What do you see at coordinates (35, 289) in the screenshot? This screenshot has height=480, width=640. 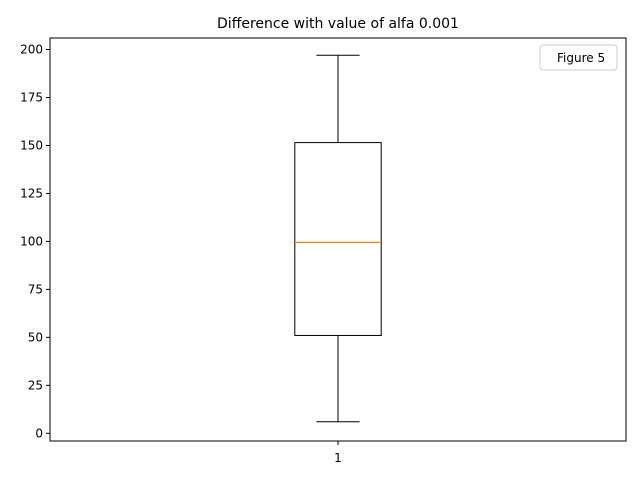 I see `y-tick-label: 75` at bounding box center [35, 289].